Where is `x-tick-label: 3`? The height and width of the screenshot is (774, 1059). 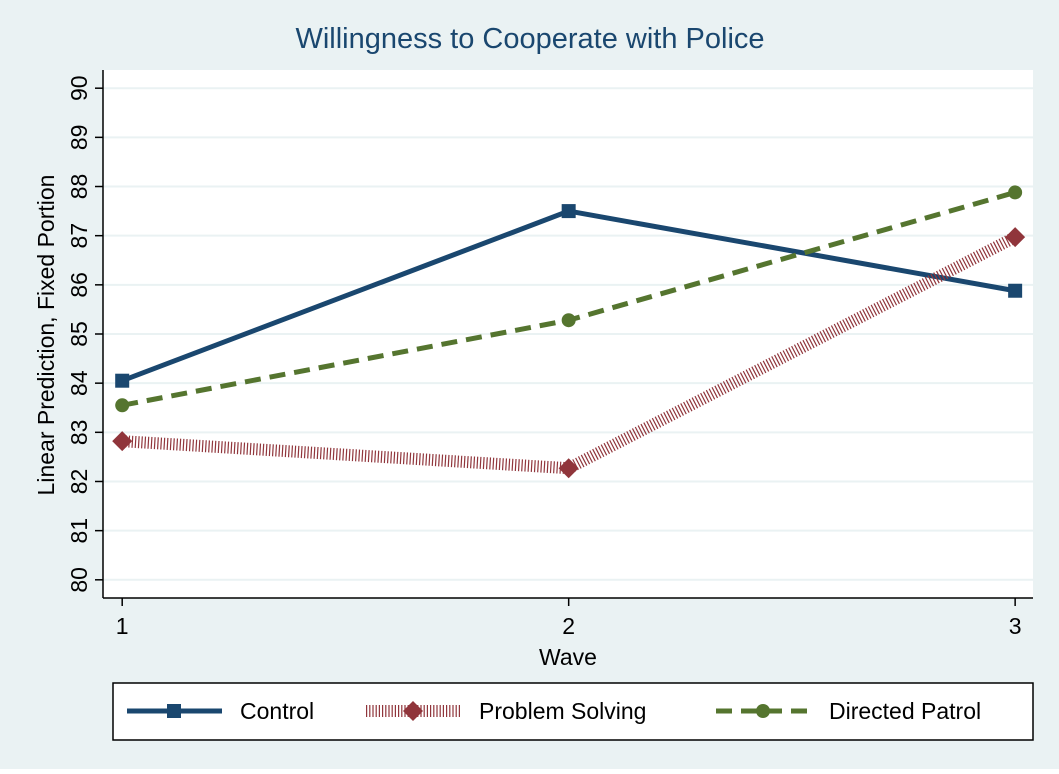 x-tick-label: 3 is located at coordinates (1015, 626).